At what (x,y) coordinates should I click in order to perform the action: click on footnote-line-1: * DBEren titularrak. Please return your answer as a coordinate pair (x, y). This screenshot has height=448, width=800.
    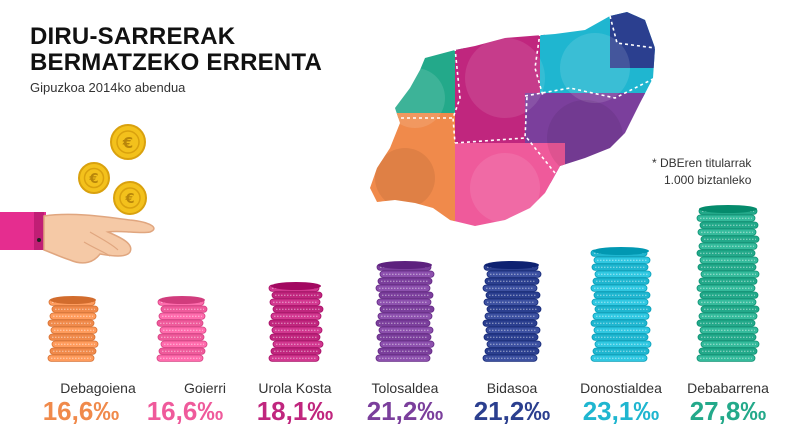
    Looking at the image, I should click on (702, 163).